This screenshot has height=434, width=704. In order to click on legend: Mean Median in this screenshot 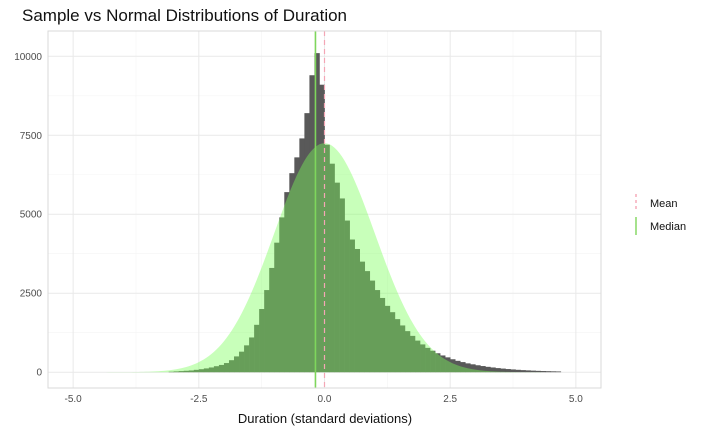, I will do `click(660, 214)`.